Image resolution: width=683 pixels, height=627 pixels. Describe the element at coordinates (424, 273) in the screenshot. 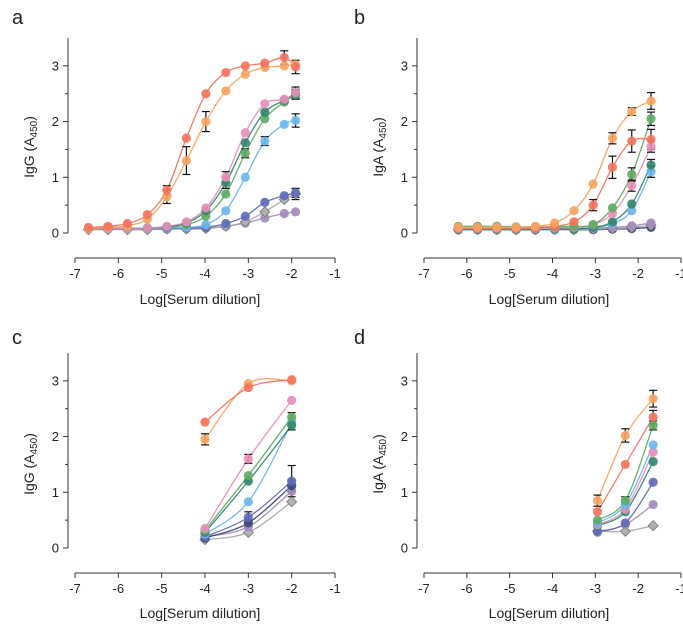

I see `panel-b-x-tick-label: -7` at that location.